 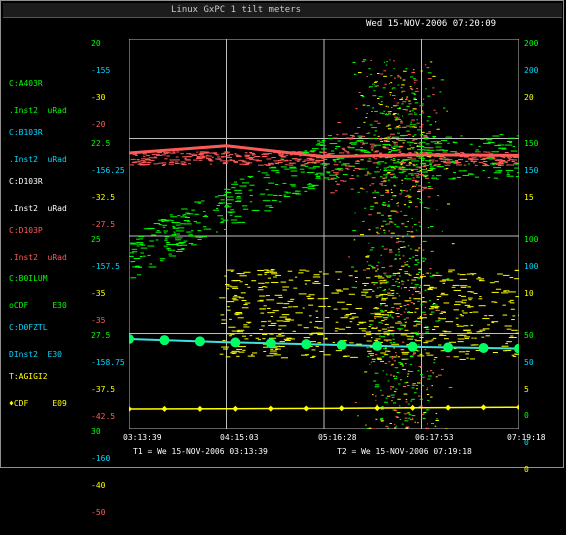 I want to click on left-scale-4: 30 -160 -40 -50, so click(x=100, y=472).